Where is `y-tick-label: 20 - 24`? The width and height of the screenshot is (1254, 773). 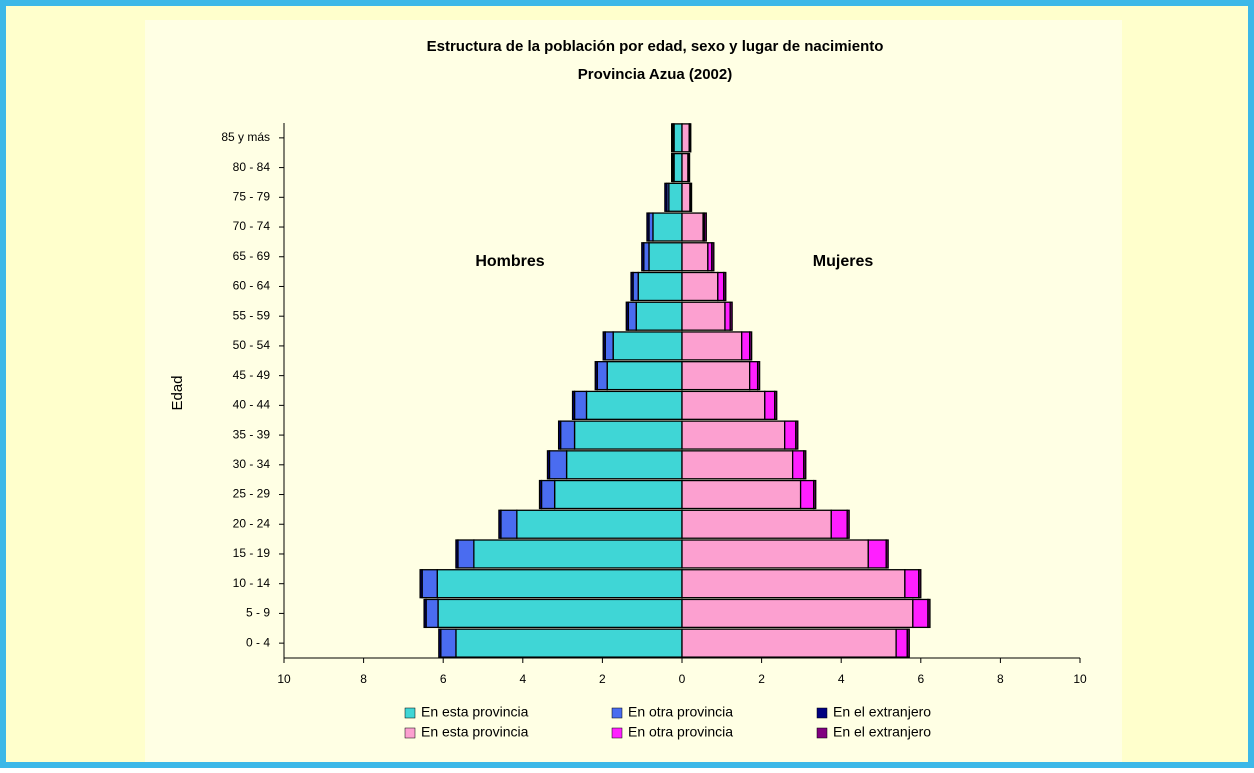 y-tick-label: 20 - 24 is located at coordinates (252, 523).